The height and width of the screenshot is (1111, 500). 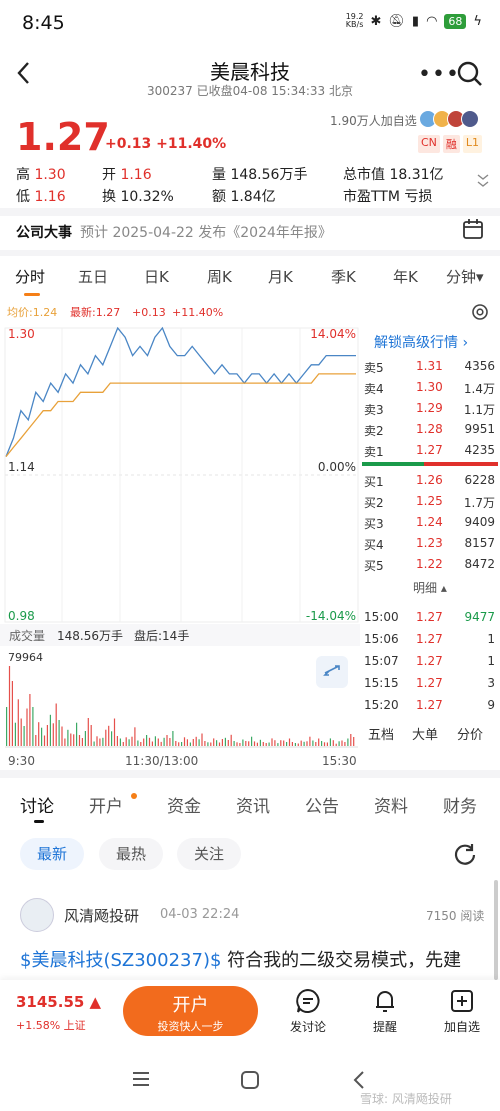 What do you see at coordinates (429, 144) in the screenshot?
I see `tag-cn: CN` at bounding box center [429, 144].